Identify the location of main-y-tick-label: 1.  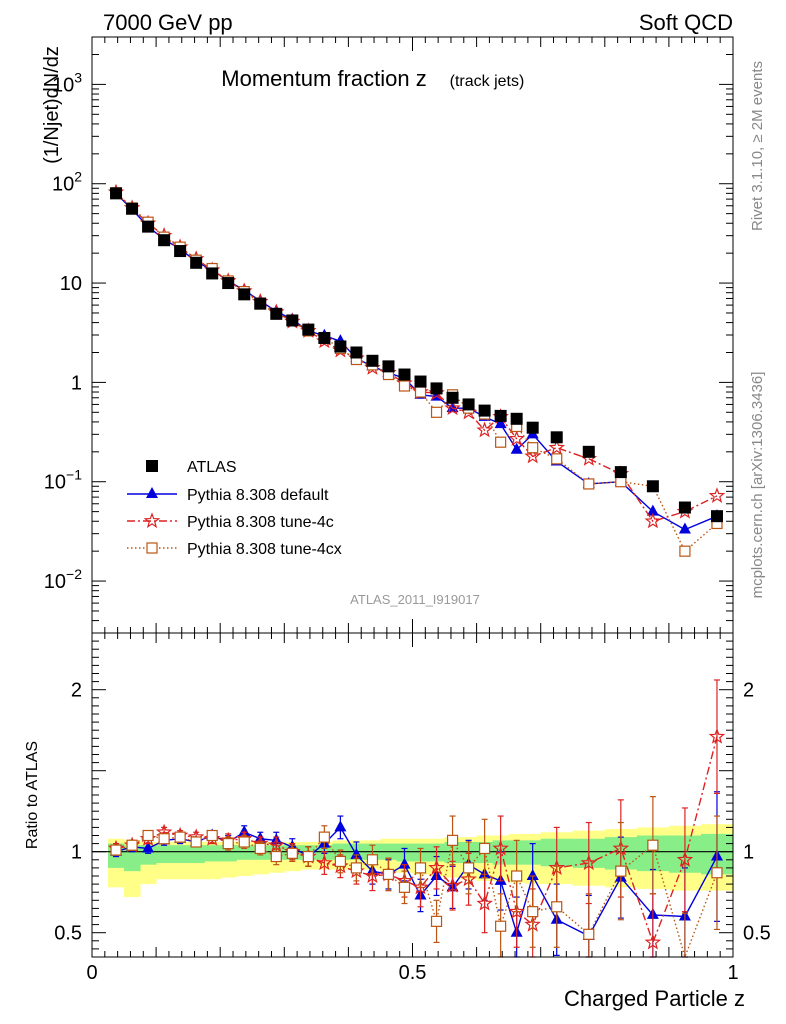
(76, 383).